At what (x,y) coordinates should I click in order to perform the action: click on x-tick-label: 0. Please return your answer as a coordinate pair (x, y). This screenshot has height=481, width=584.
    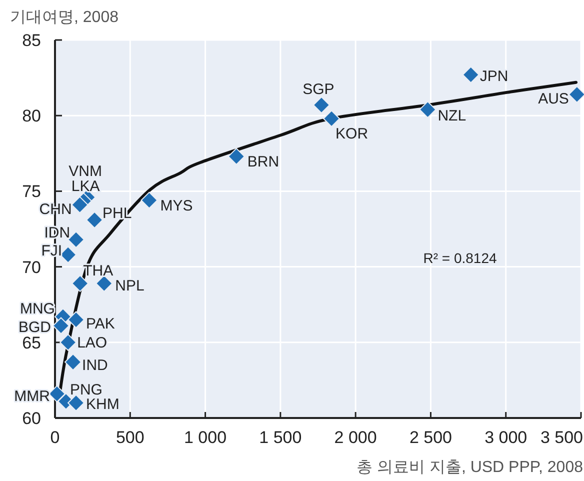
    Looking at the image, I should click on (55, 437).